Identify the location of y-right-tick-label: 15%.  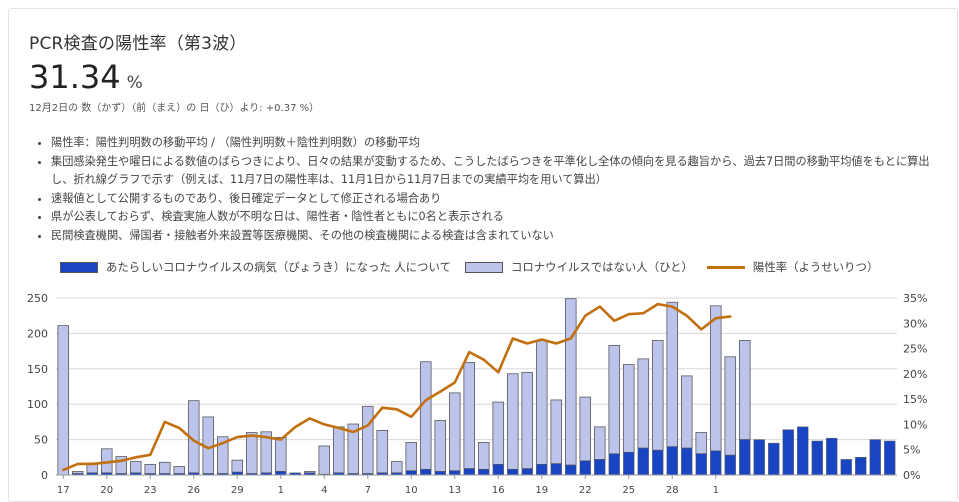
(915, 399).